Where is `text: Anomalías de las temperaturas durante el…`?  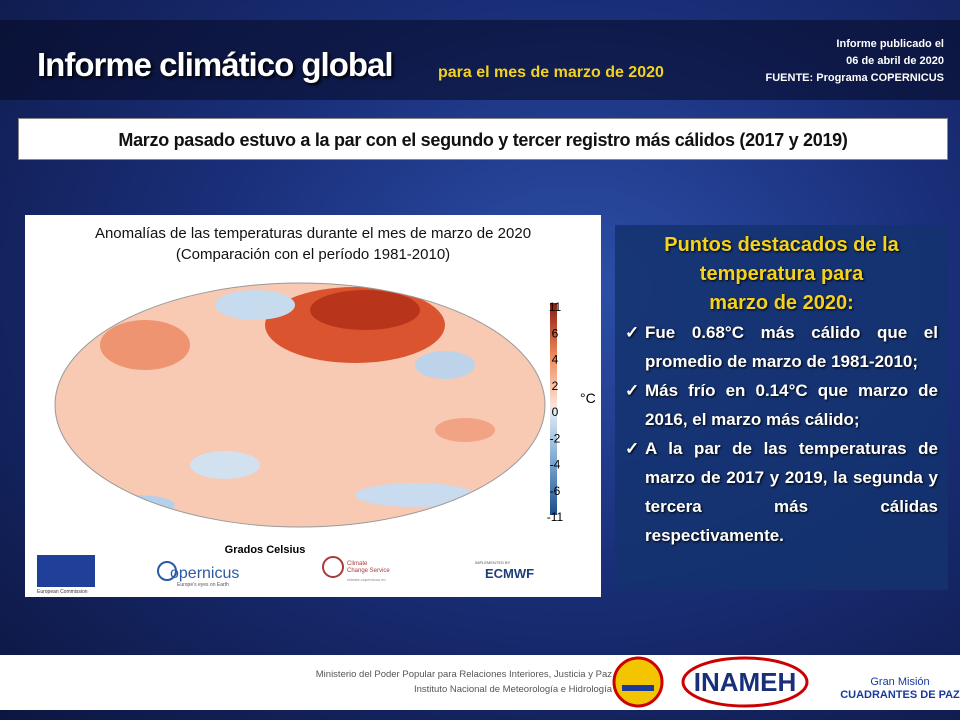
text: Anomalías de las temperaturas durante el… is located at coordinates (313, 233).